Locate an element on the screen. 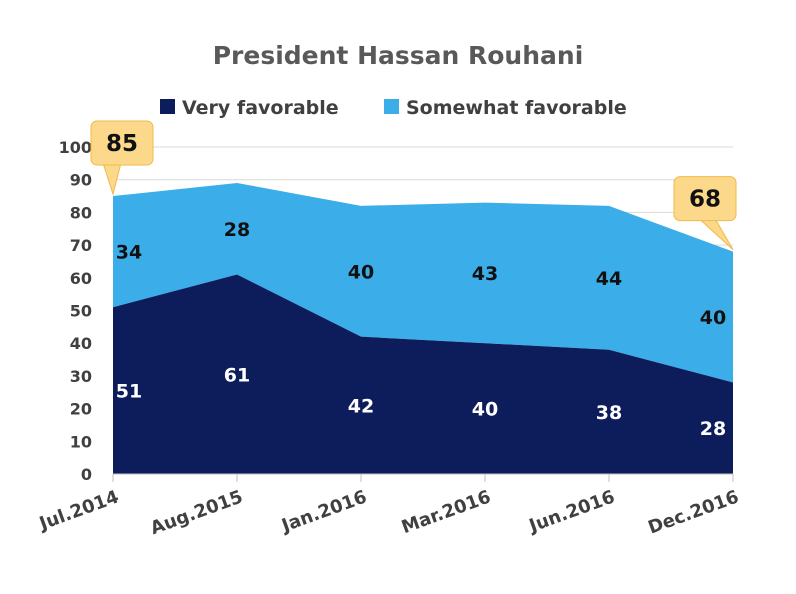  y-tick-label: 100 is located at coordinates (75, 147).